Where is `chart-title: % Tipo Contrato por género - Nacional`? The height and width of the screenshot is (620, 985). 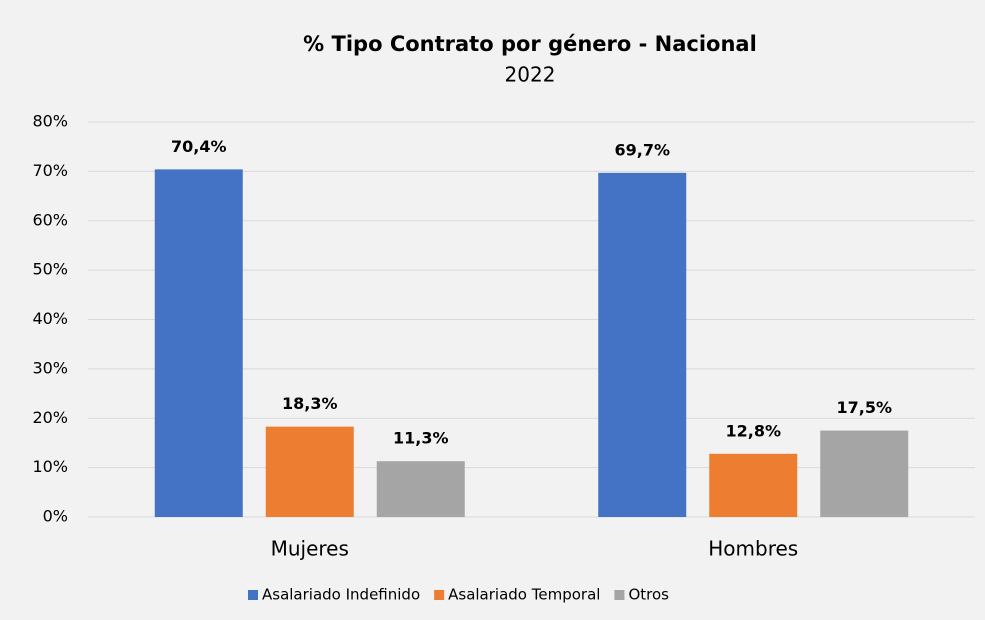
chart-title: % Tipo Contrato por género - Nacional is located at coordinates (530, 44).